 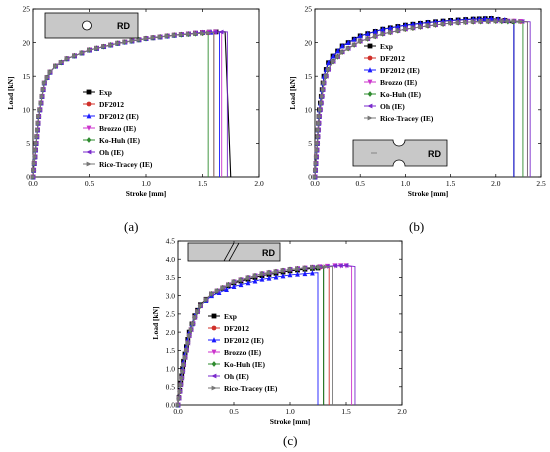 I want to click on series-brozzo-ie-, so click(x=126, y=104).